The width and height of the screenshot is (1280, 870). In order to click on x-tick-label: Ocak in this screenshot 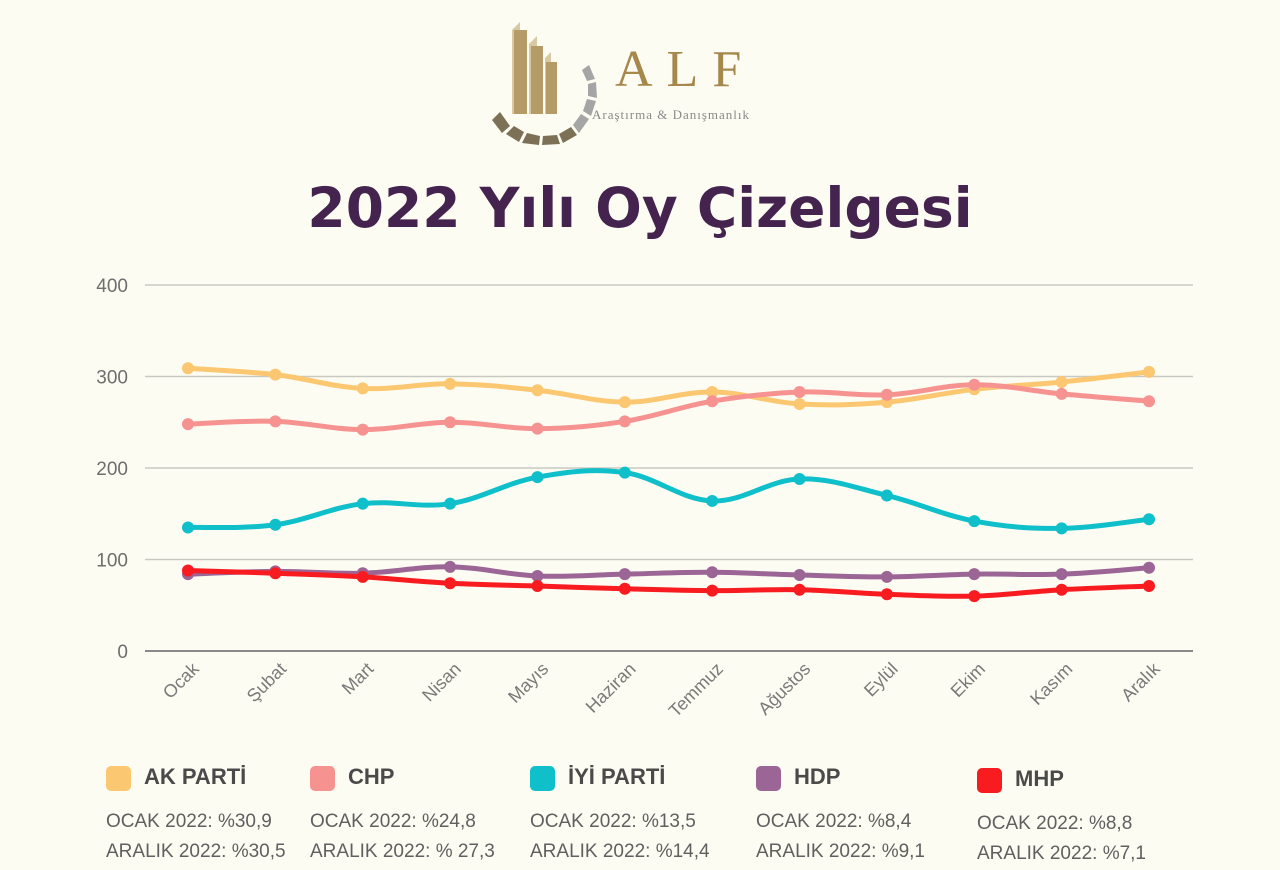, I will do `click(181, 680)`.